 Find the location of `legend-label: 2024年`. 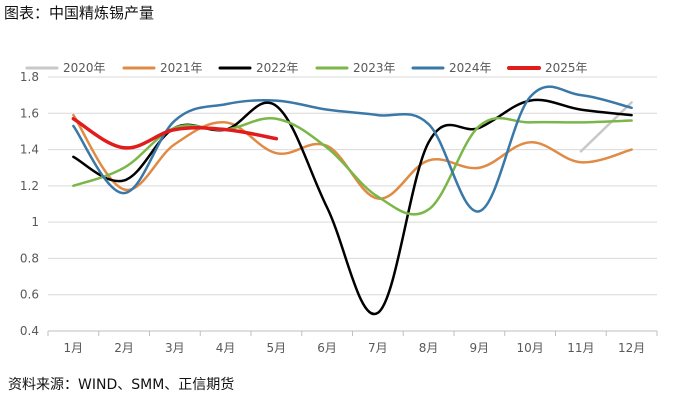

legend-label: 2024年 is located at coordinates (470, 68).